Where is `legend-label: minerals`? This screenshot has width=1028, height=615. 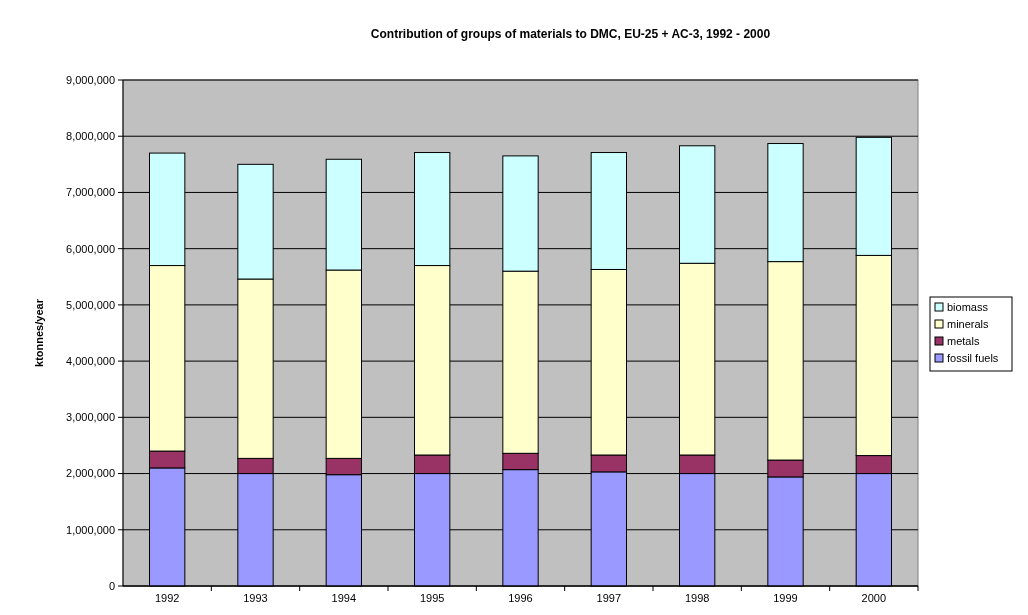
legend-label: minerals is located at coordinates (968, 323).